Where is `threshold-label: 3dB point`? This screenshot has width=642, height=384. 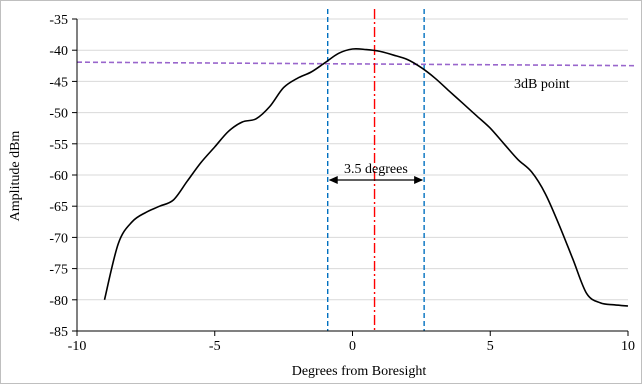 threshold-label: 3dB point is located at coordinates (542, 84).